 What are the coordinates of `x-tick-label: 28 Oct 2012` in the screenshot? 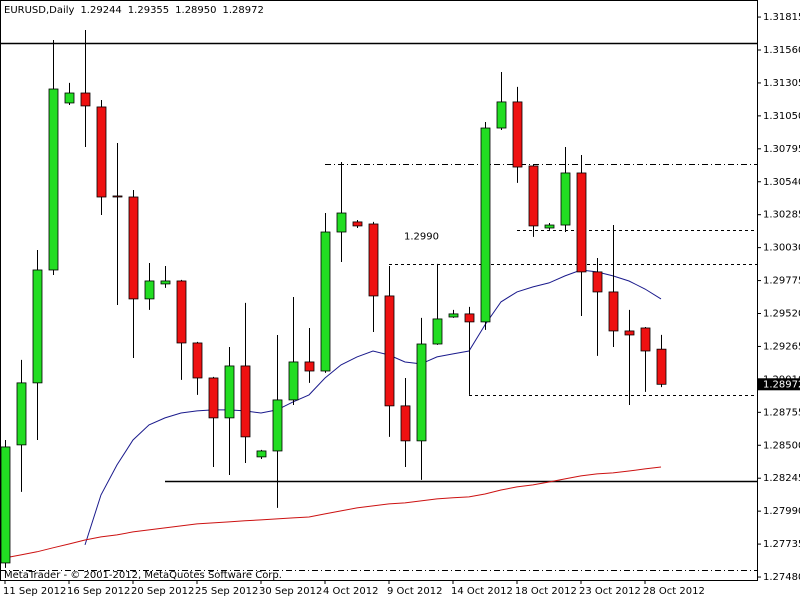 It's located at (674, 591).